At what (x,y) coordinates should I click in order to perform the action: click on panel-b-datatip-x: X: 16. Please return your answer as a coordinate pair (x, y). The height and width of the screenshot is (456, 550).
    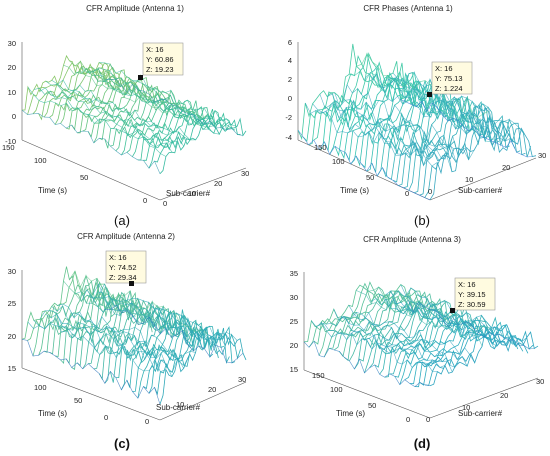
    Looking at the image, I should click on (444, 68).